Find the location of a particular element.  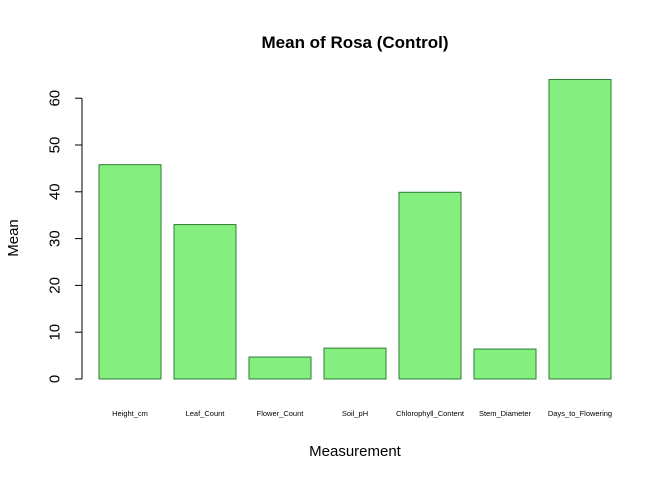

x-tick-label: Soil_pH is located at coordinates (355, 413).